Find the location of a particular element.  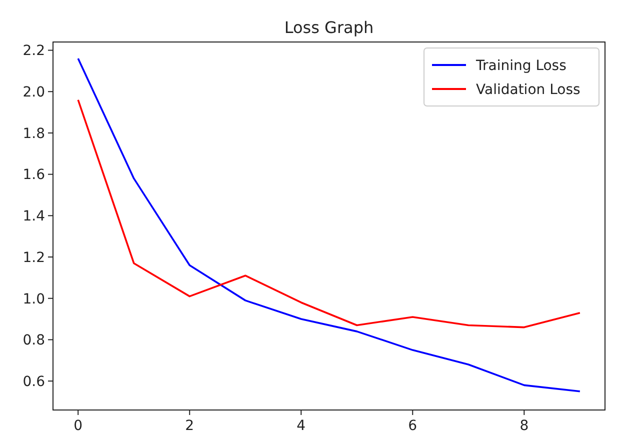

y-tick-label: 1.2 is located at coordinates (33, 258).